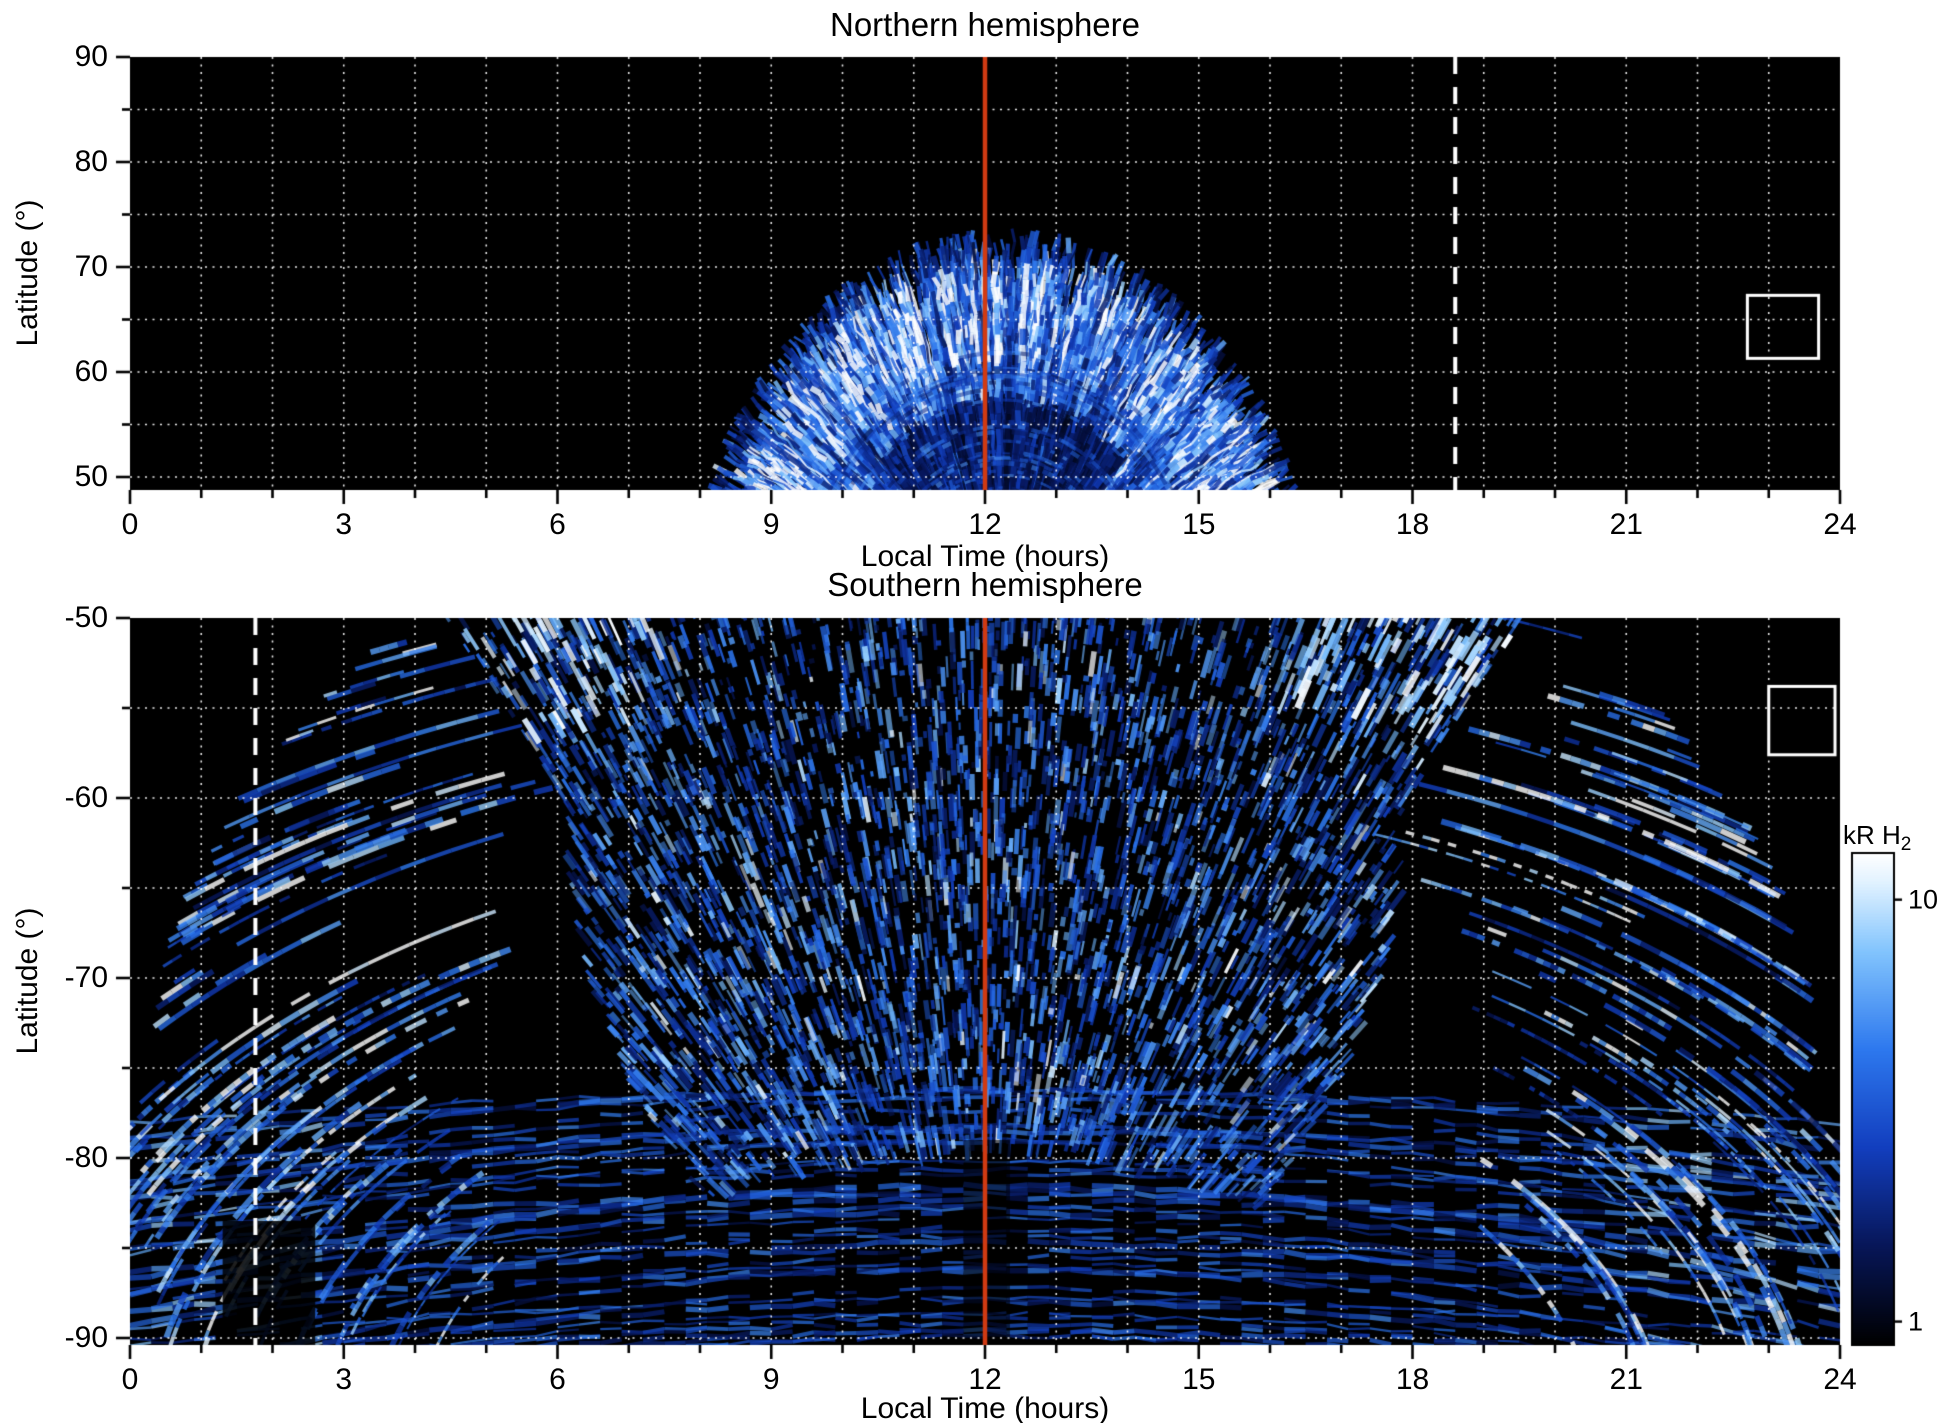  I want to click on south-panel-title: Southern hemisphere, so click(985, 584).